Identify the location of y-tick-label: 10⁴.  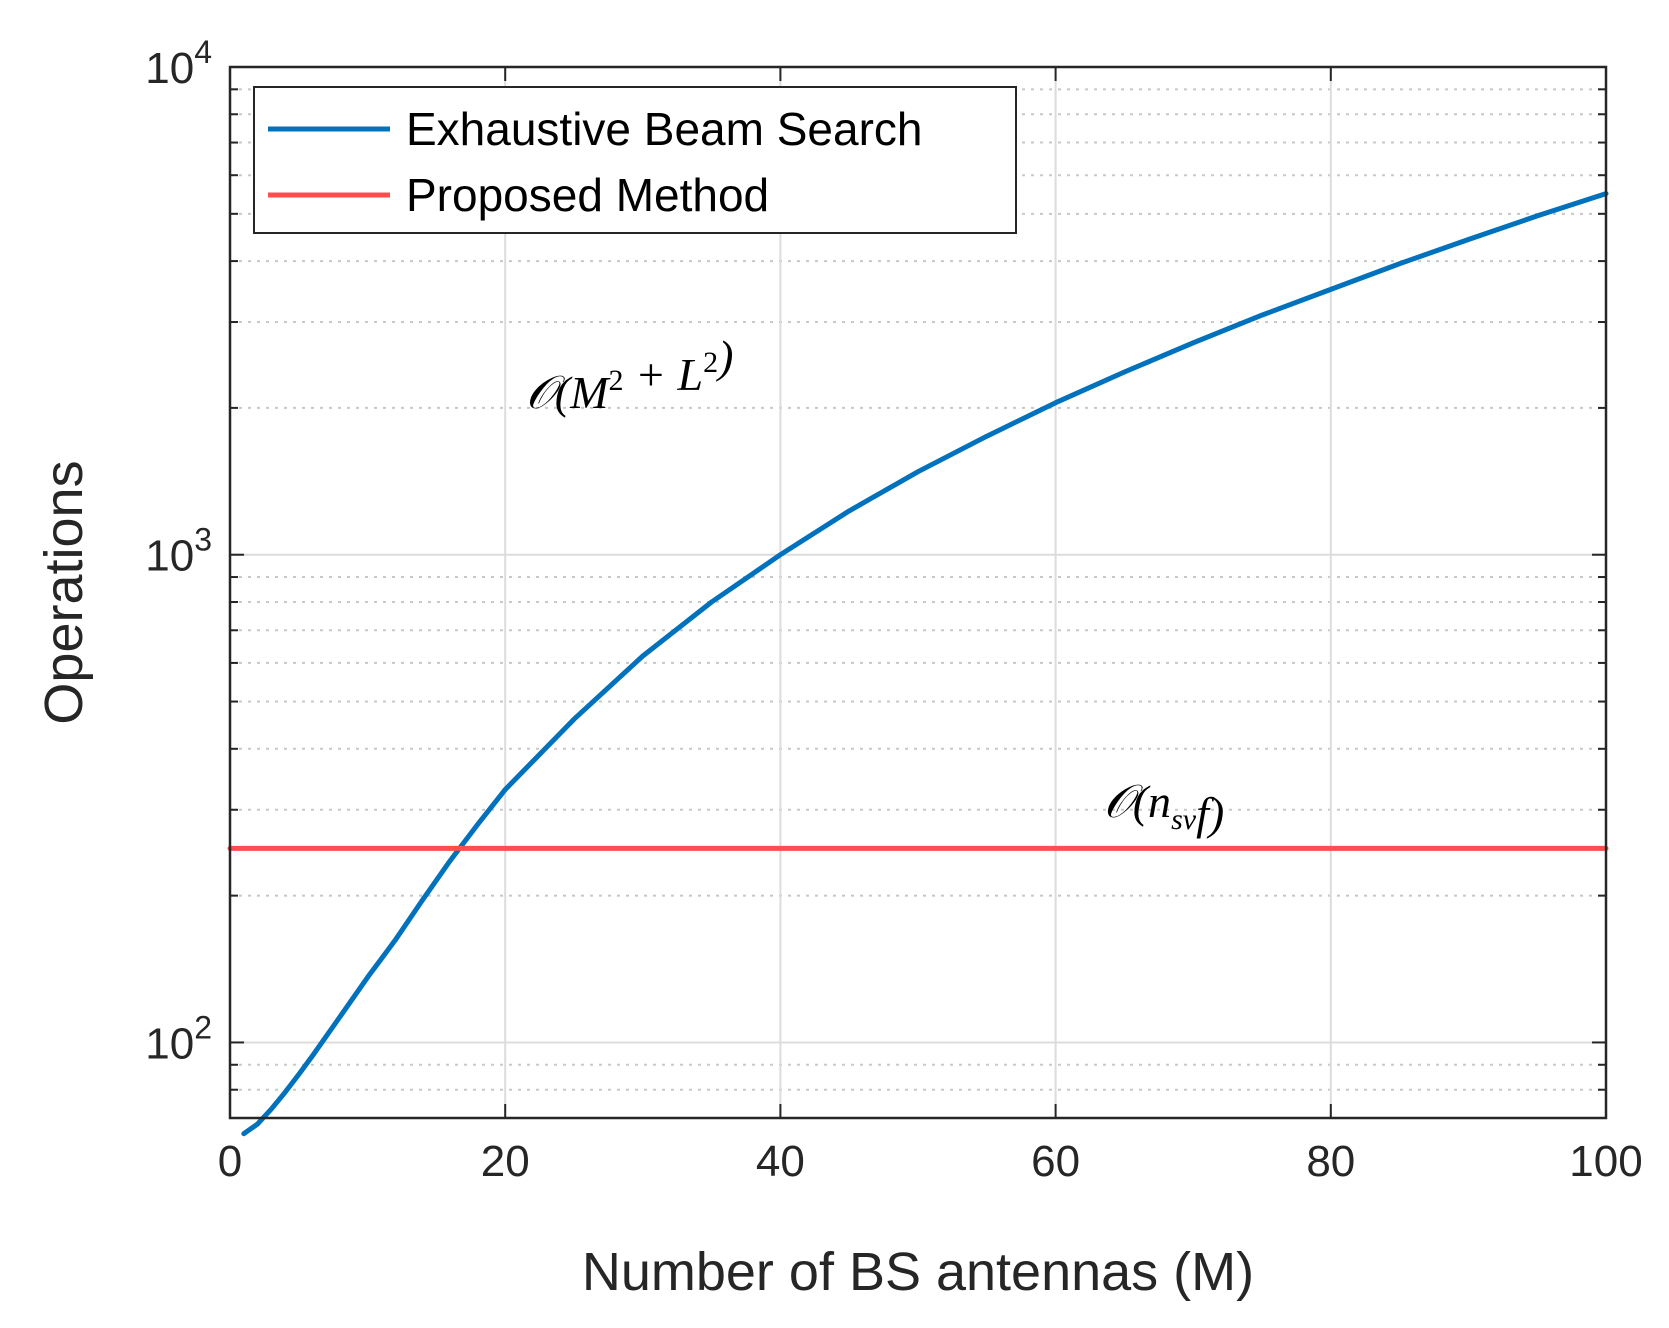
(178, 63).